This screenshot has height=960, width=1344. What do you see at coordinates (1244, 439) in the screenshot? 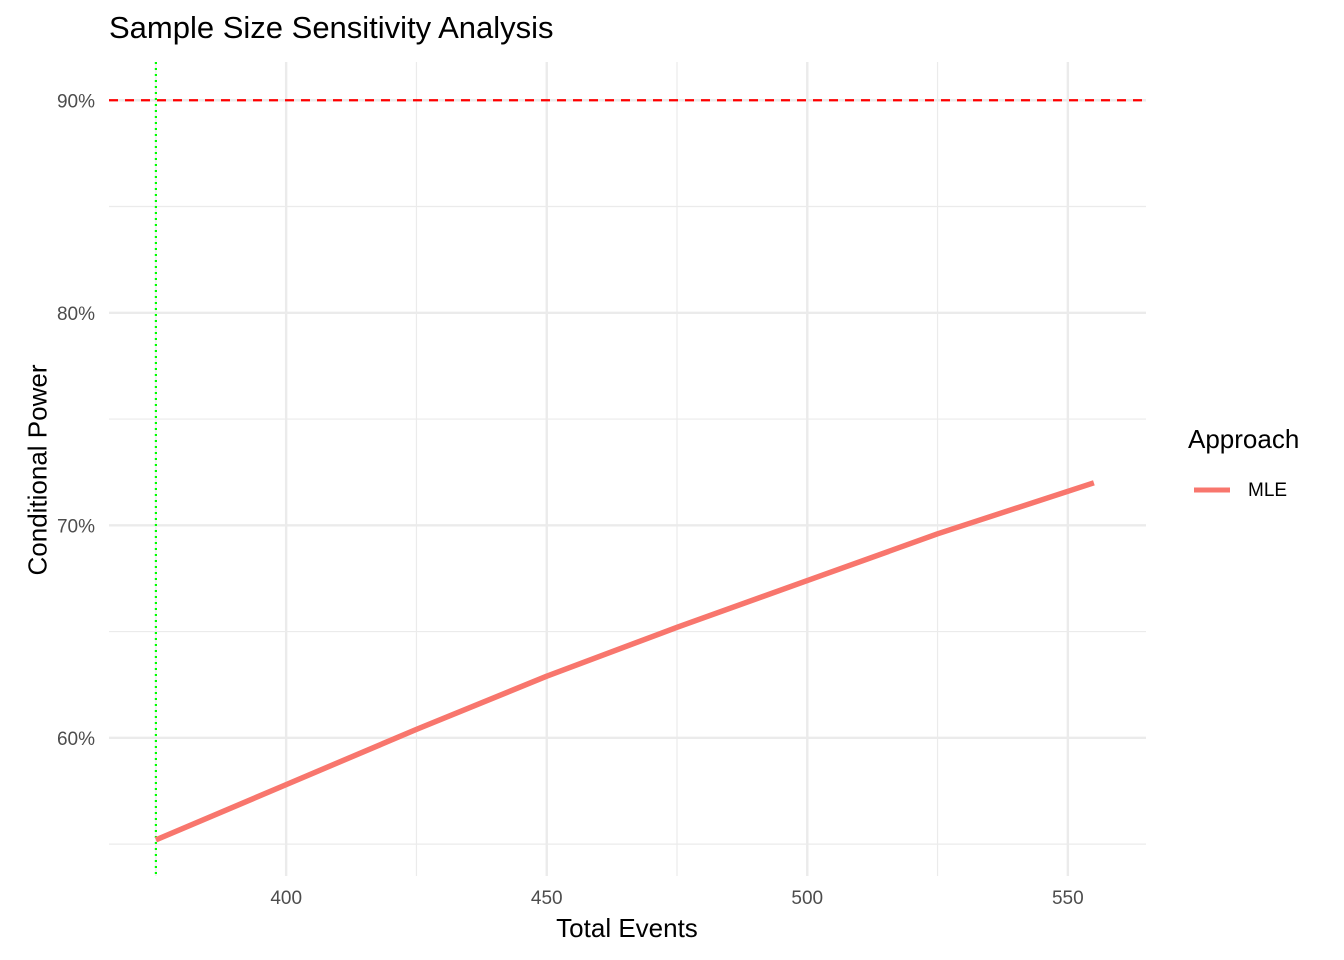
I see `legend-title: Approach` at bounding box center [1244, 439].